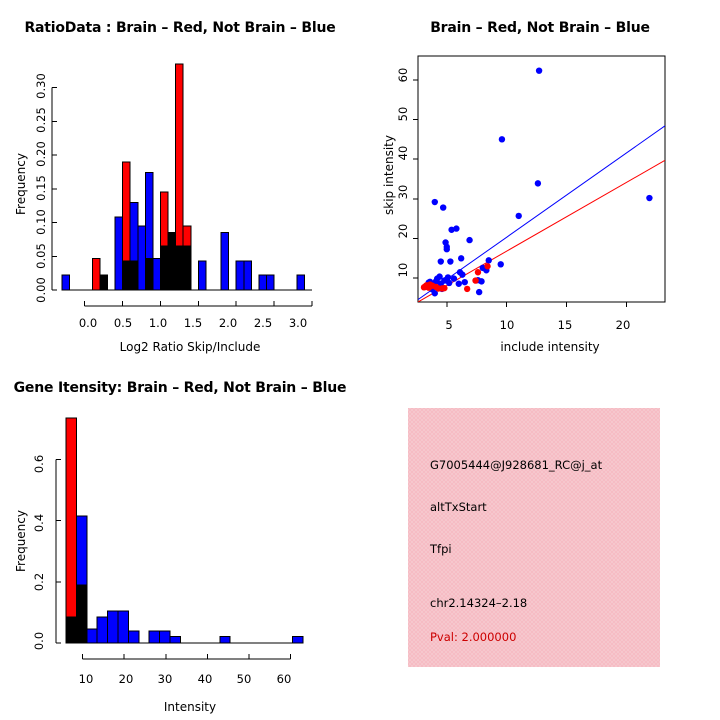 The image size is (720, 720). Describe the element at coordinates (54, 189) in the screenshot. I see `ratio-y-axis` at that location.